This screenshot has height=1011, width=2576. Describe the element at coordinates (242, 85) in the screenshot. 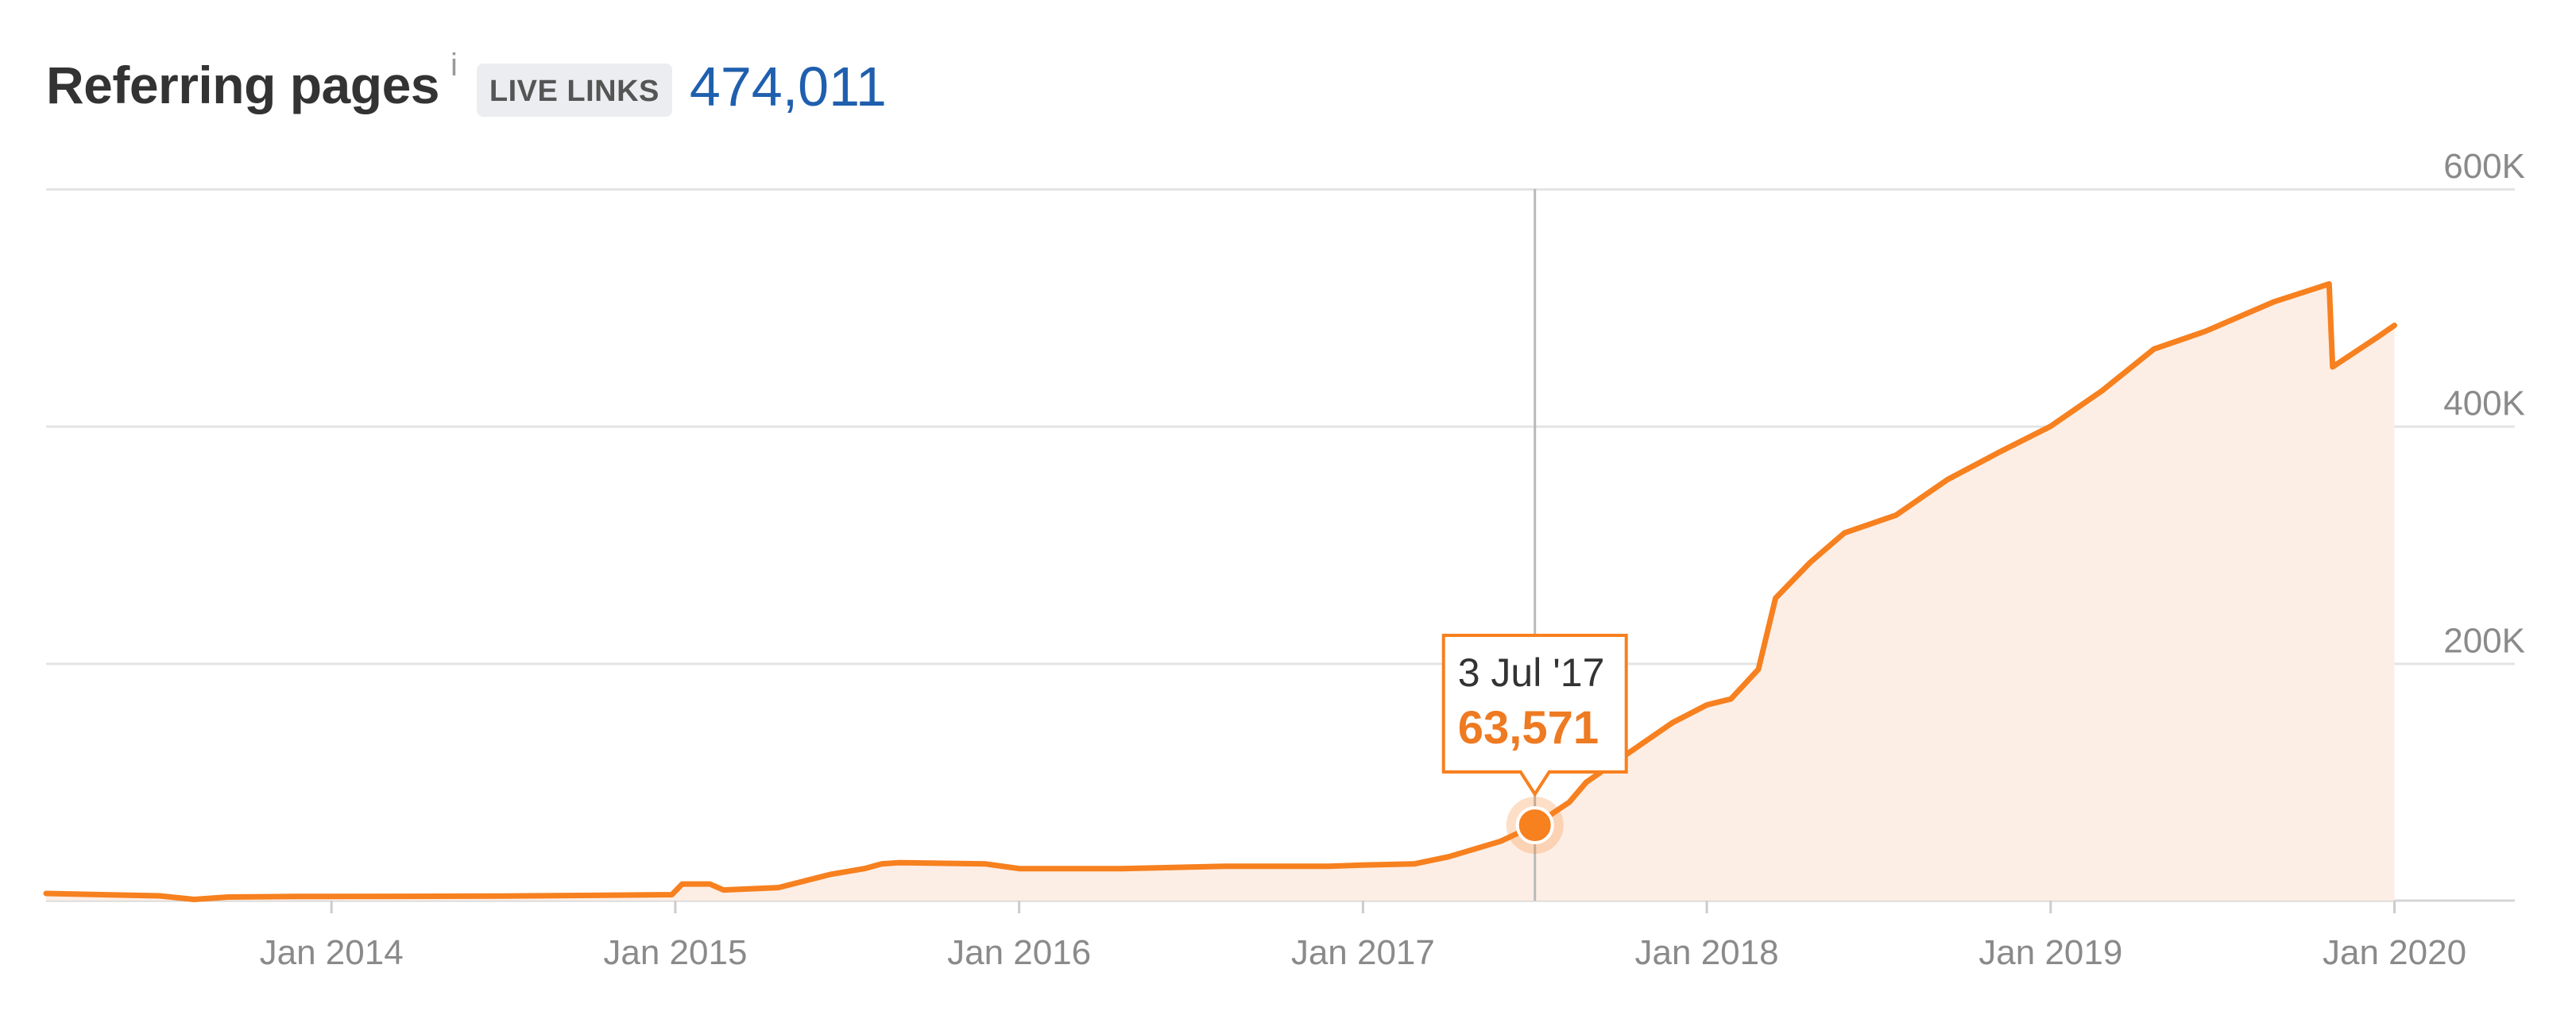

I see `chart-title: Referring pages` at that location.